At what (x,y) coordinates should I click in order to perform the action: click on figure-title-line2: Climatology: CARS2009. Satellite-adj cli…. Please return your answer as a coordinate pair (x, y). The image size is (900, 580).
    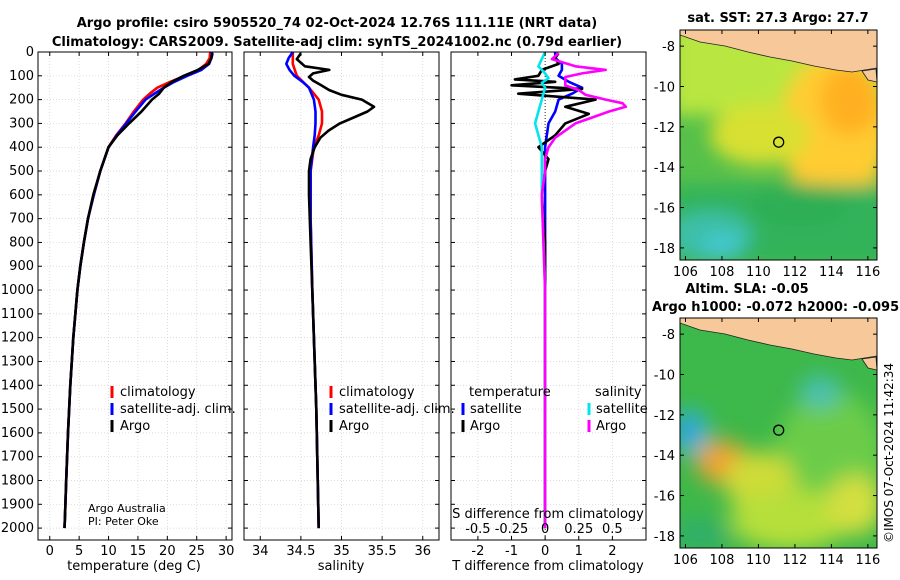
    Looking at the image, I should click on (337, 42).